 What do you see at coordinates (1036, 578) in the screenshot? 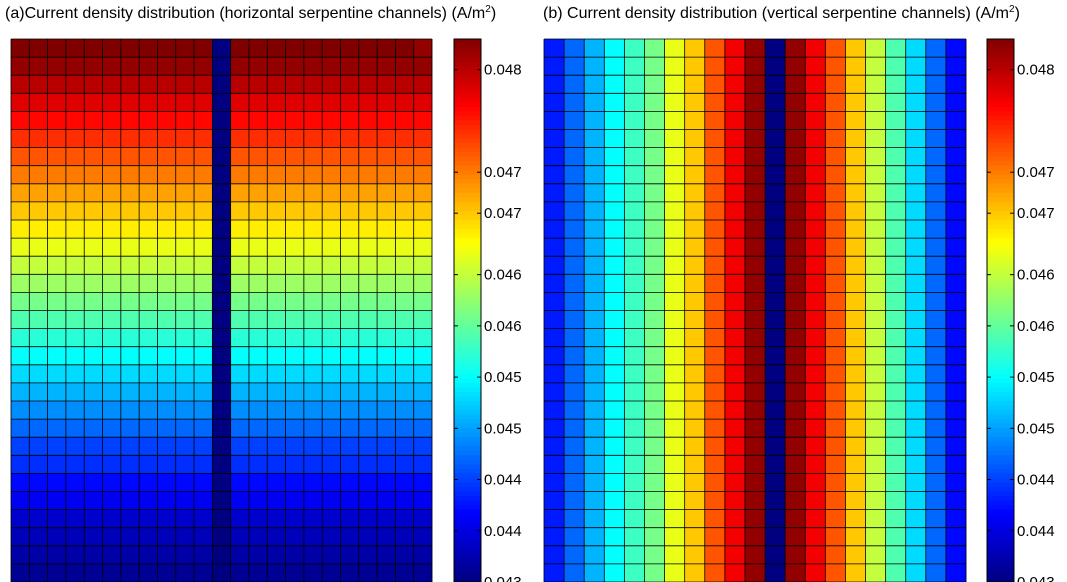
I see `colorbar-tick-label: 0.043` at bounding box center [1036, 578].